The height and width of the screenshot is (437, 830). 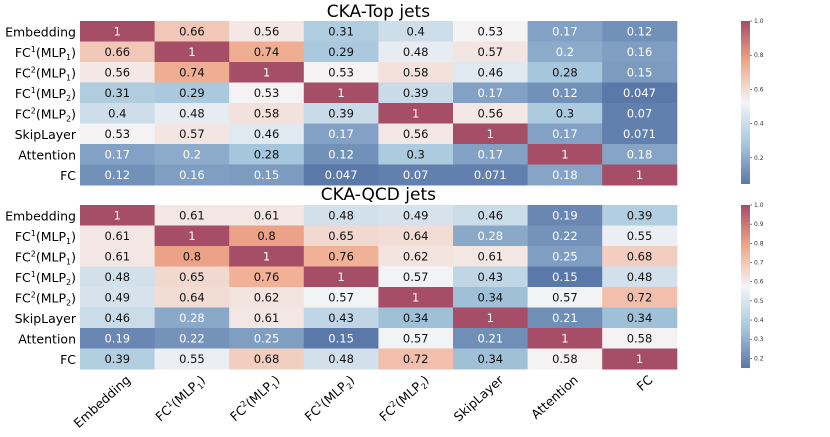 I want to click on cell-value-label: 0.74, so click(x=192, y=72).